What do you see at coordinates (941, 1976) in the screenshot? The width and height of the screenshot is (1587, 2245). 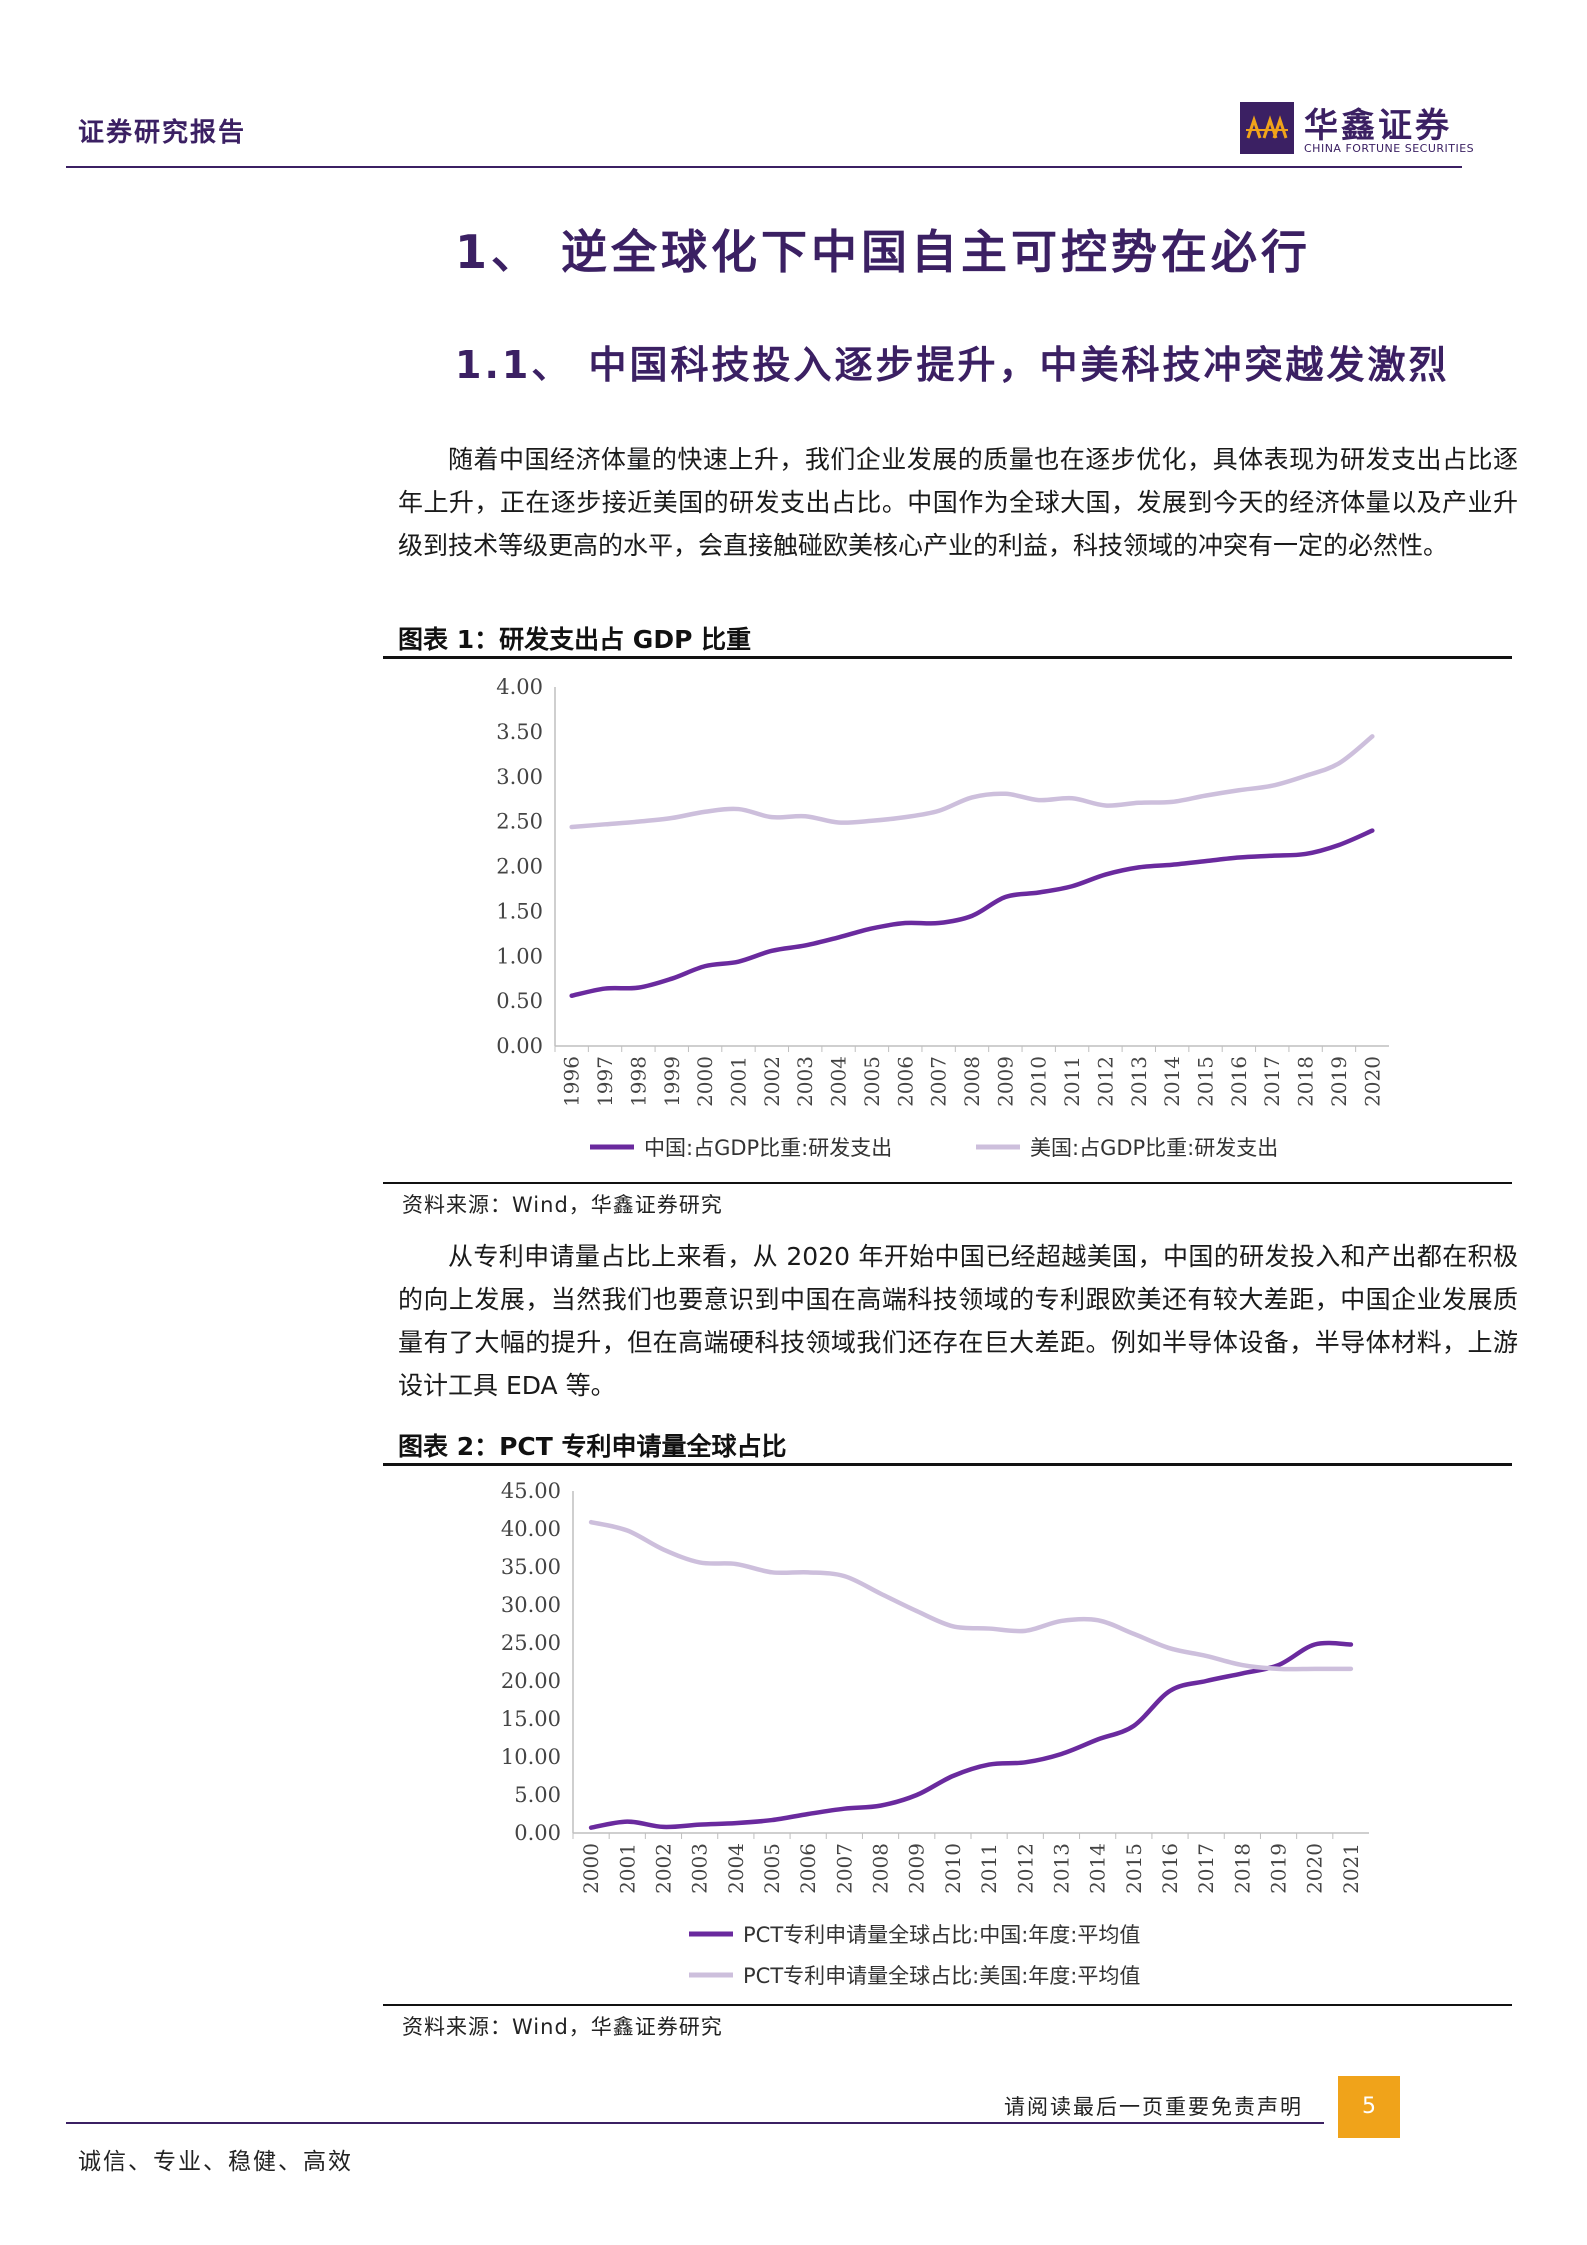 I see `legend-label: PCT专利申请量全球占比:美国:年度:平均值` at bounding box center [941, 1976].